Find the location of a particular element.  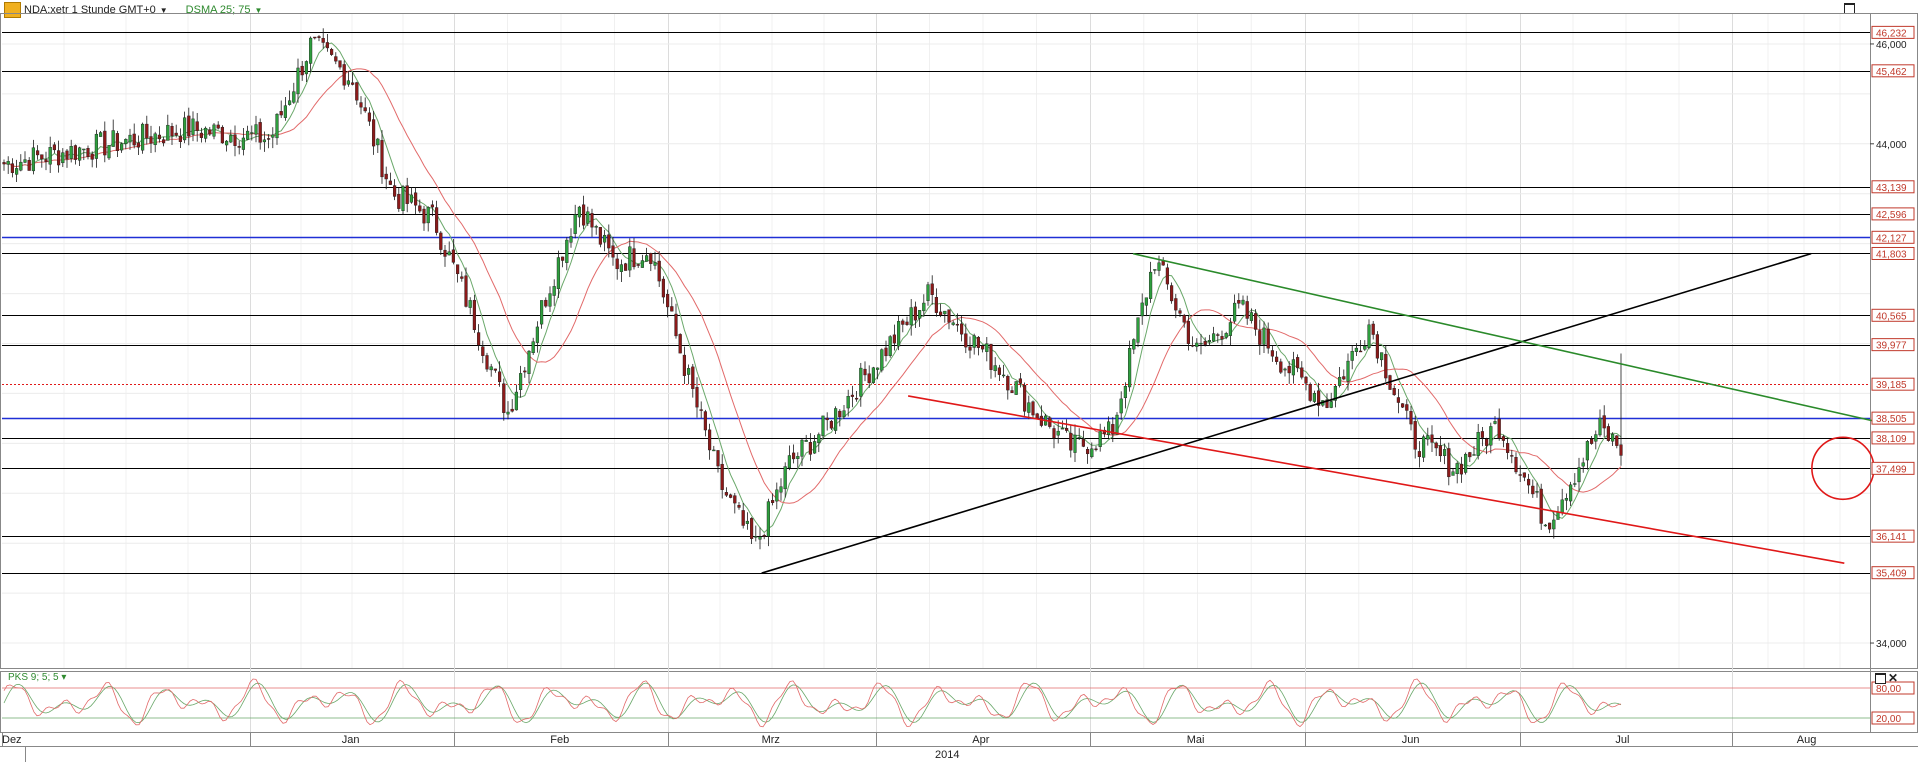

symbol-dropdown-icon: ▼ is located at coordinates (163, 10).